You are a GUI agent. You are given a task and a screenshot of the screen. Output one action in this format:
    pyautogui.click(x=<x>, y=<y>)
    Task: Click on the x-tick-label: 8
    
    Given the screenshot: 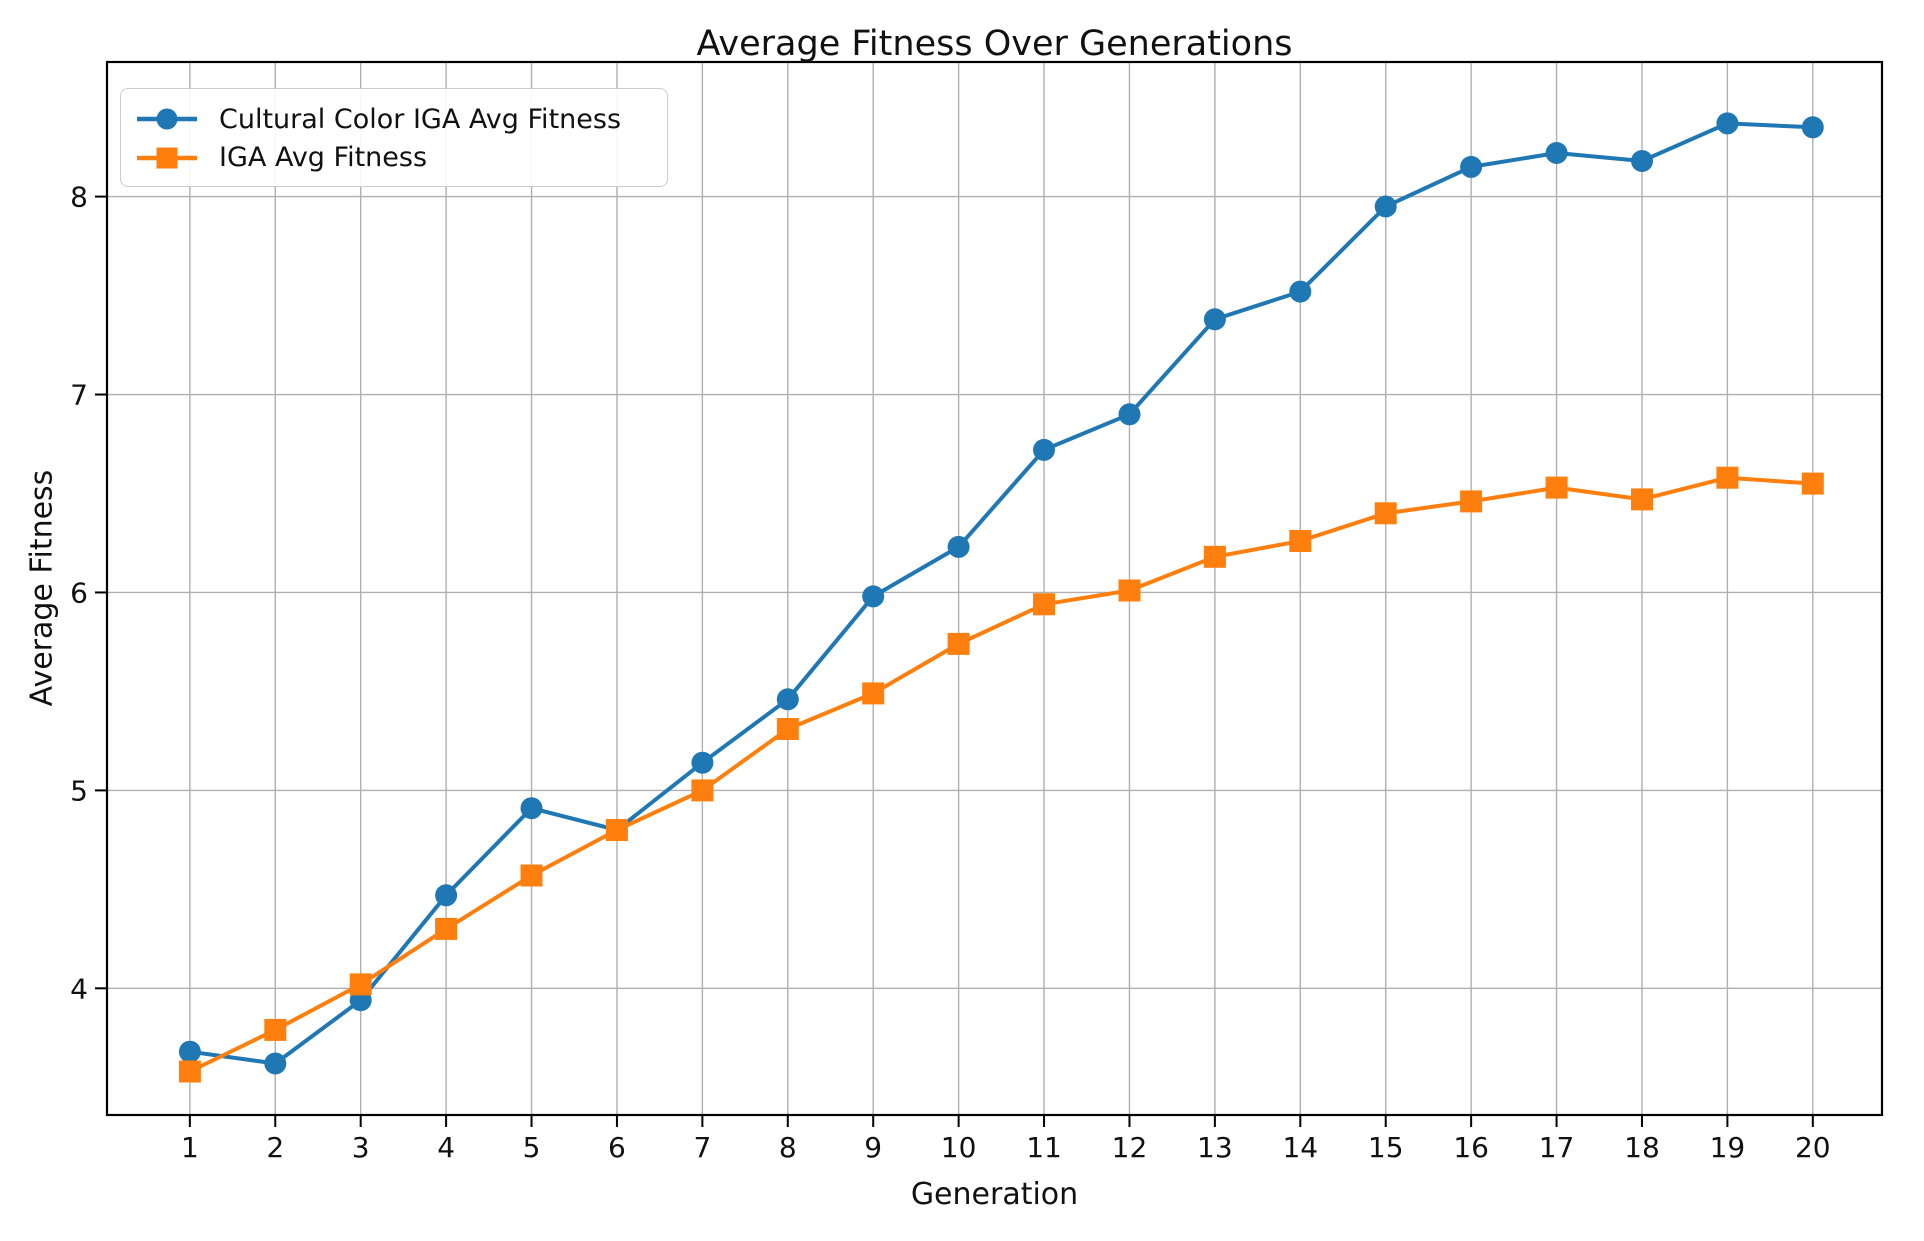 What is the action you would take?
    pyautogui.click(x=788, y=1147)
    